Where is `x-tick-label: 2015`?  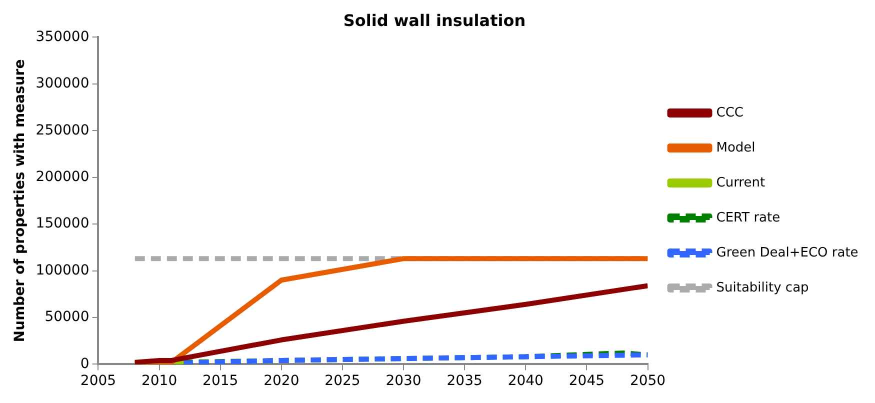 x-tick-label: 2015 is located at coordinates (220, 381).